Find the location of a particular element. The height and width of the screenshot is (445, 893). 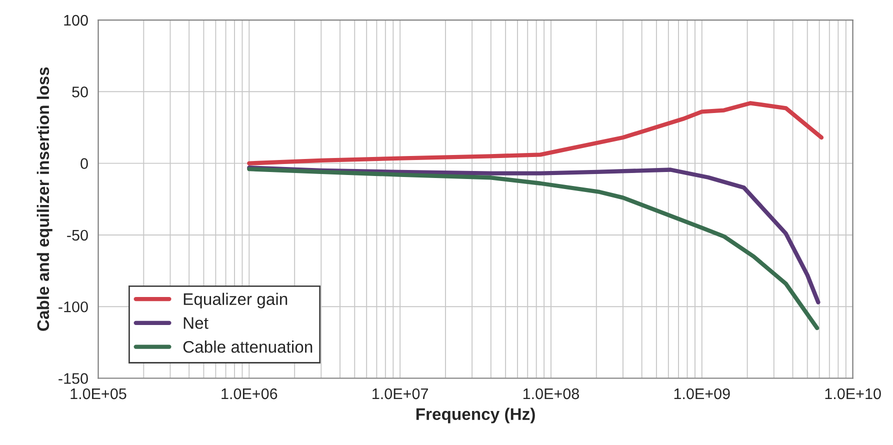

y-tick-label: -50 is located at coordinates (77, 235).